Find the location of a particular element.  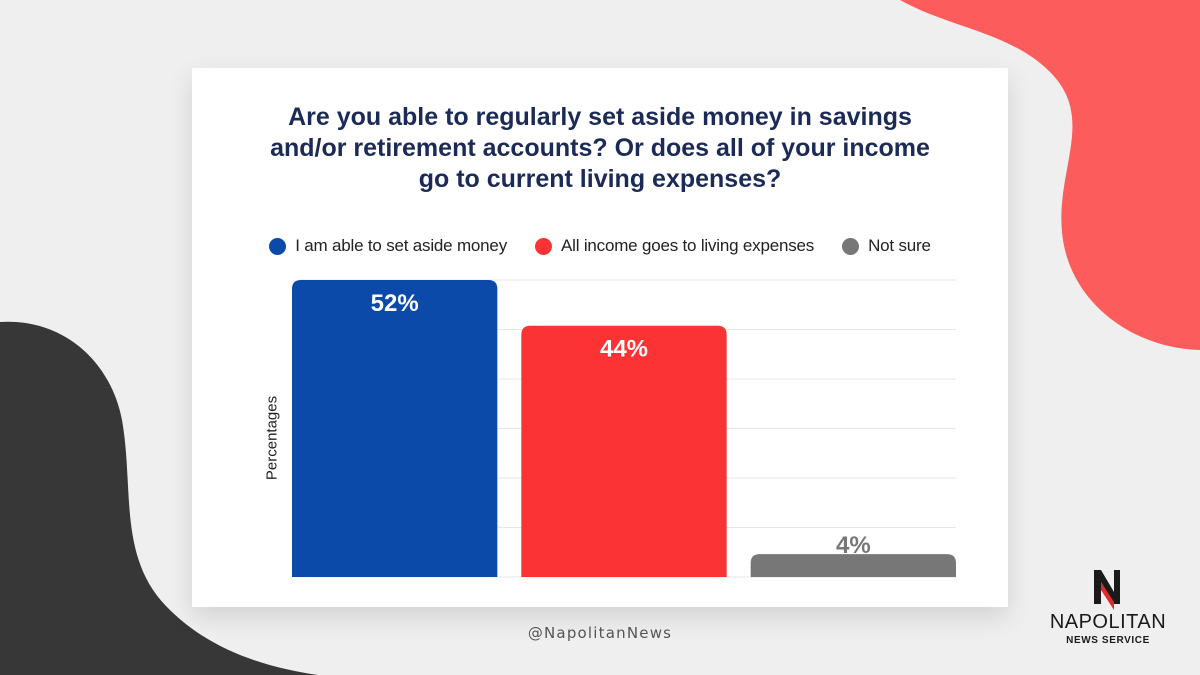

napolitan-n-icon is located at coordinates (1107, 590).